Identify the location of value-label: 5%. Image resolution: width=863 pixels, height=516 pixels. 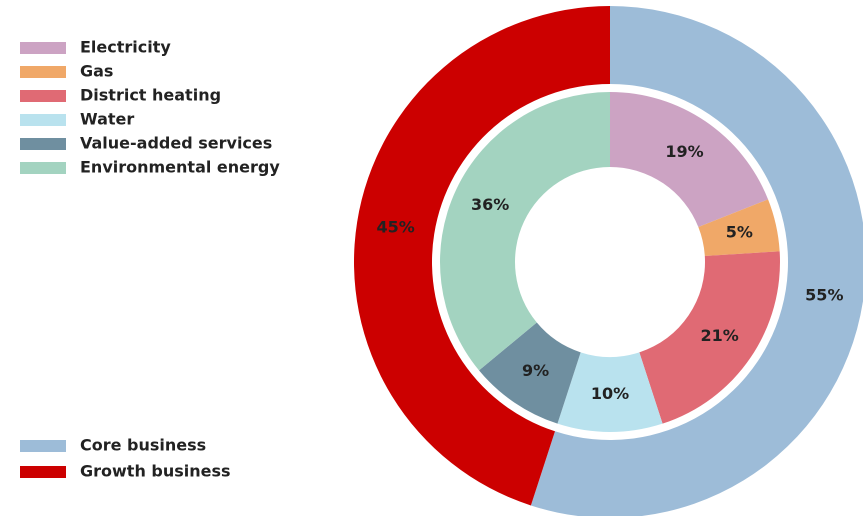
(739, 232).